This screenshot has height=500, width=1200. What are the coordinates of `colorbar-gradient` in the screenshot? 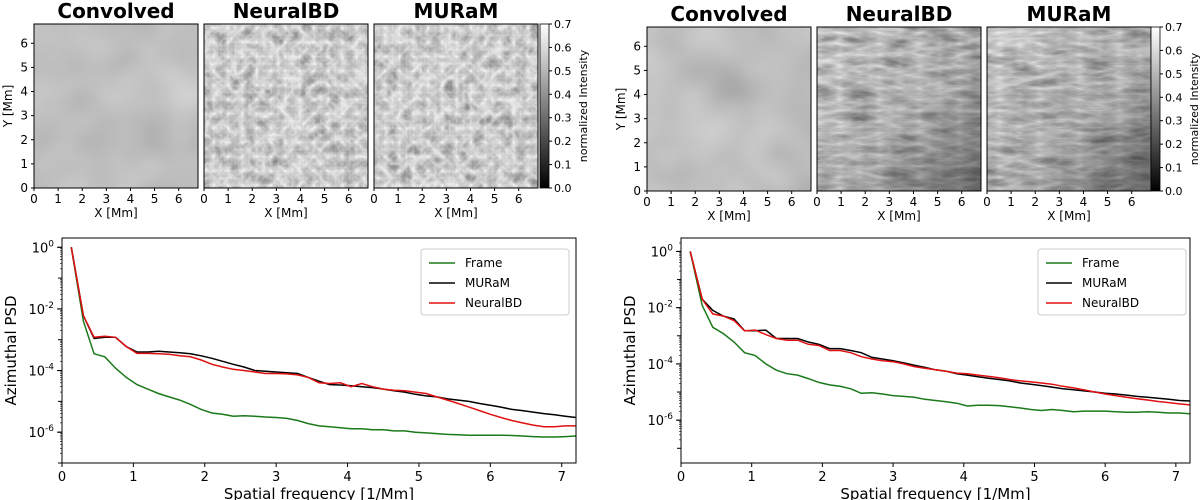 It's located at (544, 106).